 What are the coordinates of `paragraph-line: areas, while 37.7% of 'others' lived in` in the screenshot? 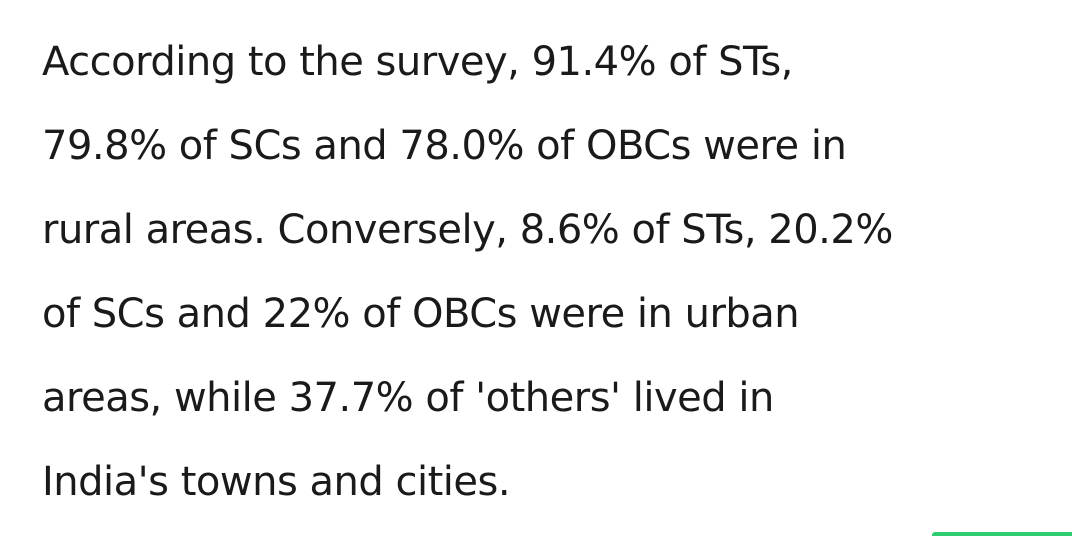 It's located at (408, 398).